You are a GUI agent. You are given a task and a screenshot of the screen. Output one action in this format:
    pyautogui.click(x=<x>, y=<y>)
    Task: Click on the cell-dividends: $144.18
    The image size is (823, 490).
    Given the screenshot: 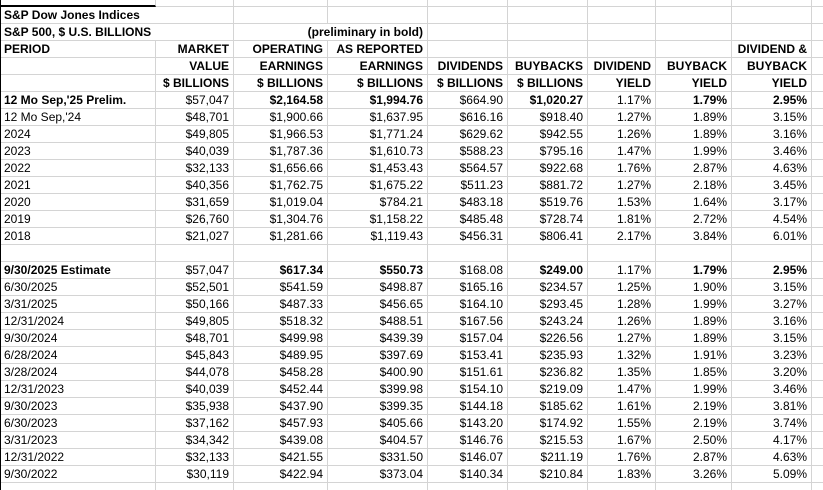 What is the action you would take?
    pyautogui.click(x=468, y=406)
    